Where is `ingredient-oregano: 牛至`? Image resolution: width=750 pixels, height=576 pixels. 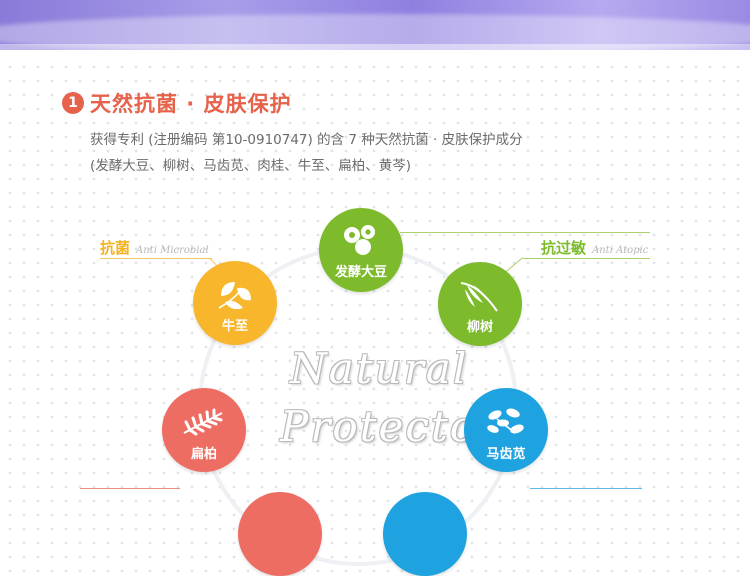
ingredient-oregano: 牛至 is located at coordinates (235, 303).